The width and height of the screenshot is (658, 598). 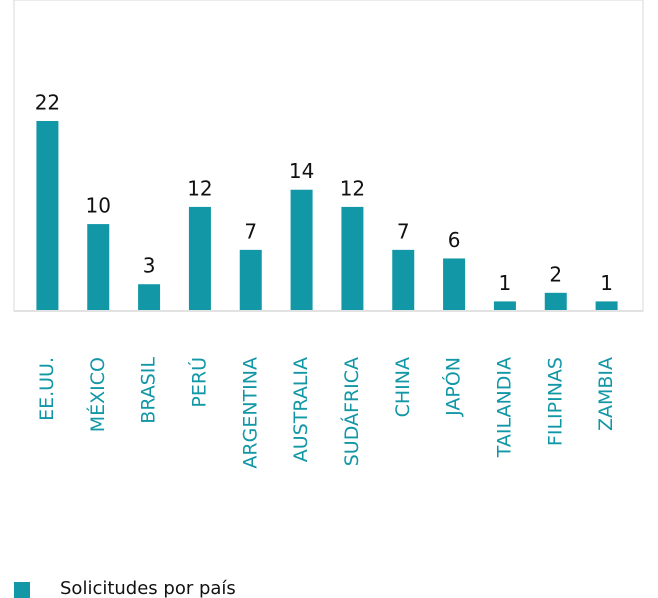 I want to click on x-tick-label: SUDÁFRICA, so click(x=351, y=411).